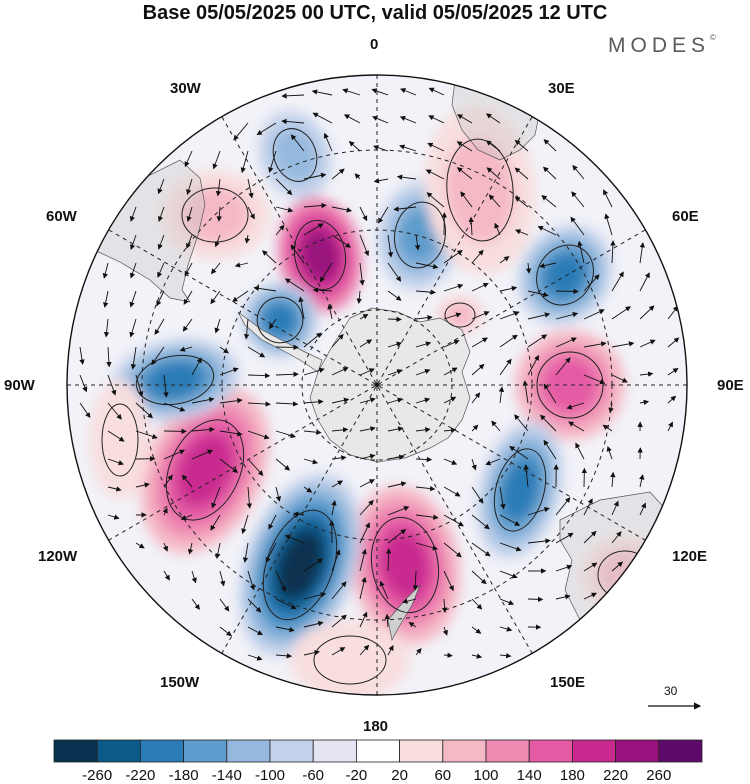 The image size is (750, 784). Describe the element at coordinates (730, 385) in the screenshot. I see `lon-label-90e: 90E` at that location.